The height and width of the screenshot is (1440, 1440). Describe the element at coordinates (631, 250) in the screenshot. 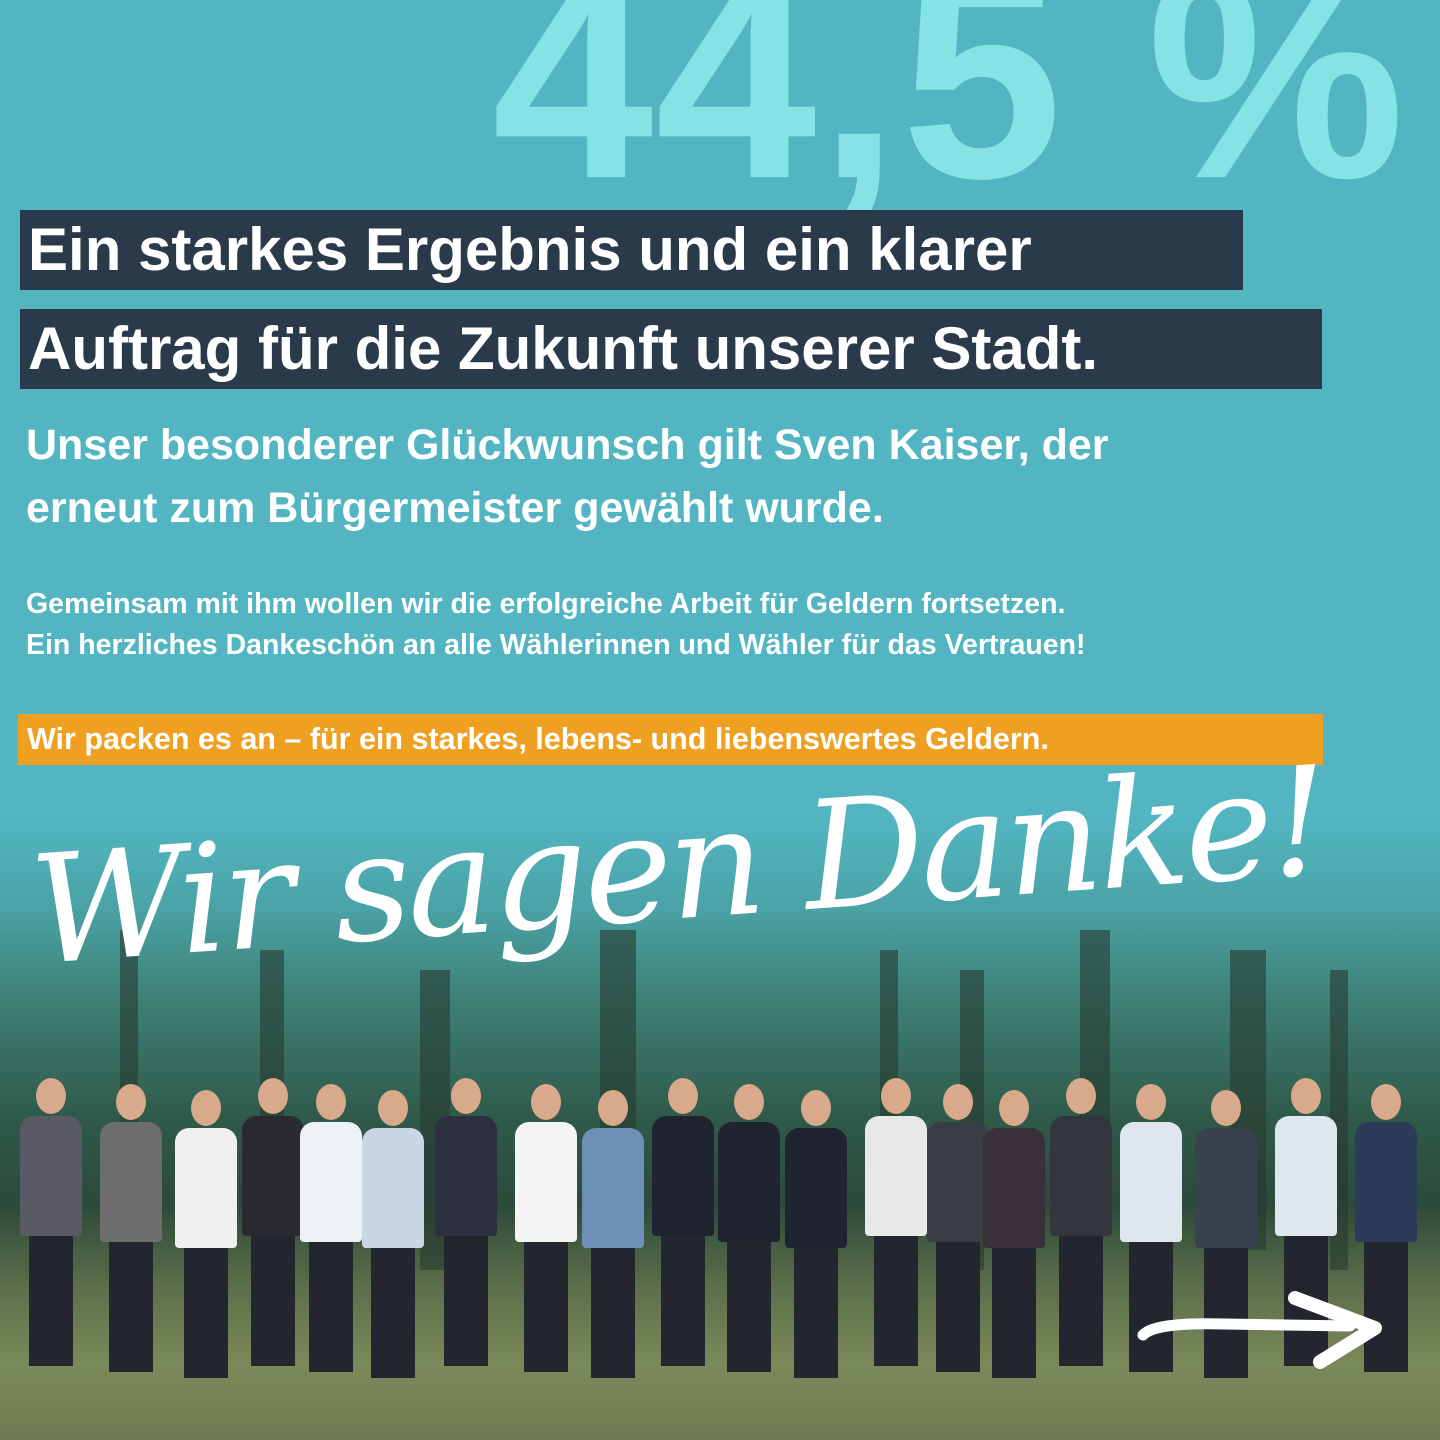

I see `headline-line-1: Ein starkes Ergebnis und ein klarer` at that location.